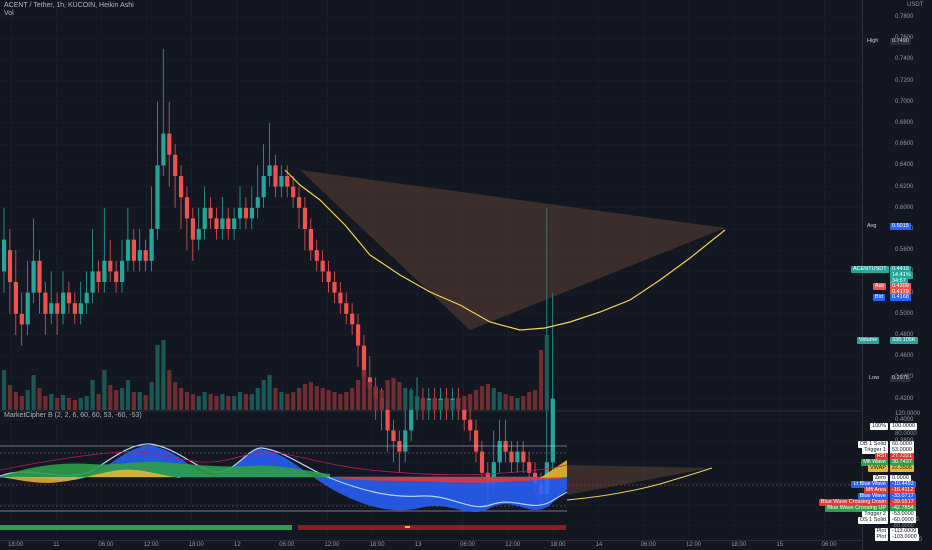 This screenshot has height=550, width=932. What do you see at coordinates (512, 250) in the screenshot?
I see `triangle-drawing` at bounding box center [512, 250].